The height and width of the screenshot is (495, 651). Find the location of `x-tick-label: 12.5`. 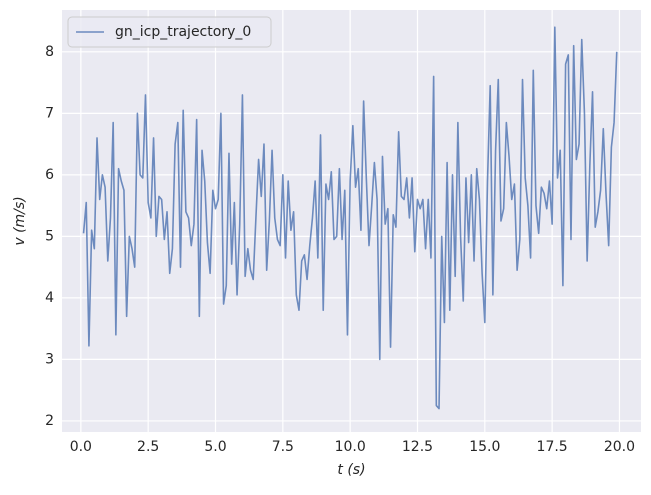

x-tick-label: 12.5 is located at coordinates (417, 447).